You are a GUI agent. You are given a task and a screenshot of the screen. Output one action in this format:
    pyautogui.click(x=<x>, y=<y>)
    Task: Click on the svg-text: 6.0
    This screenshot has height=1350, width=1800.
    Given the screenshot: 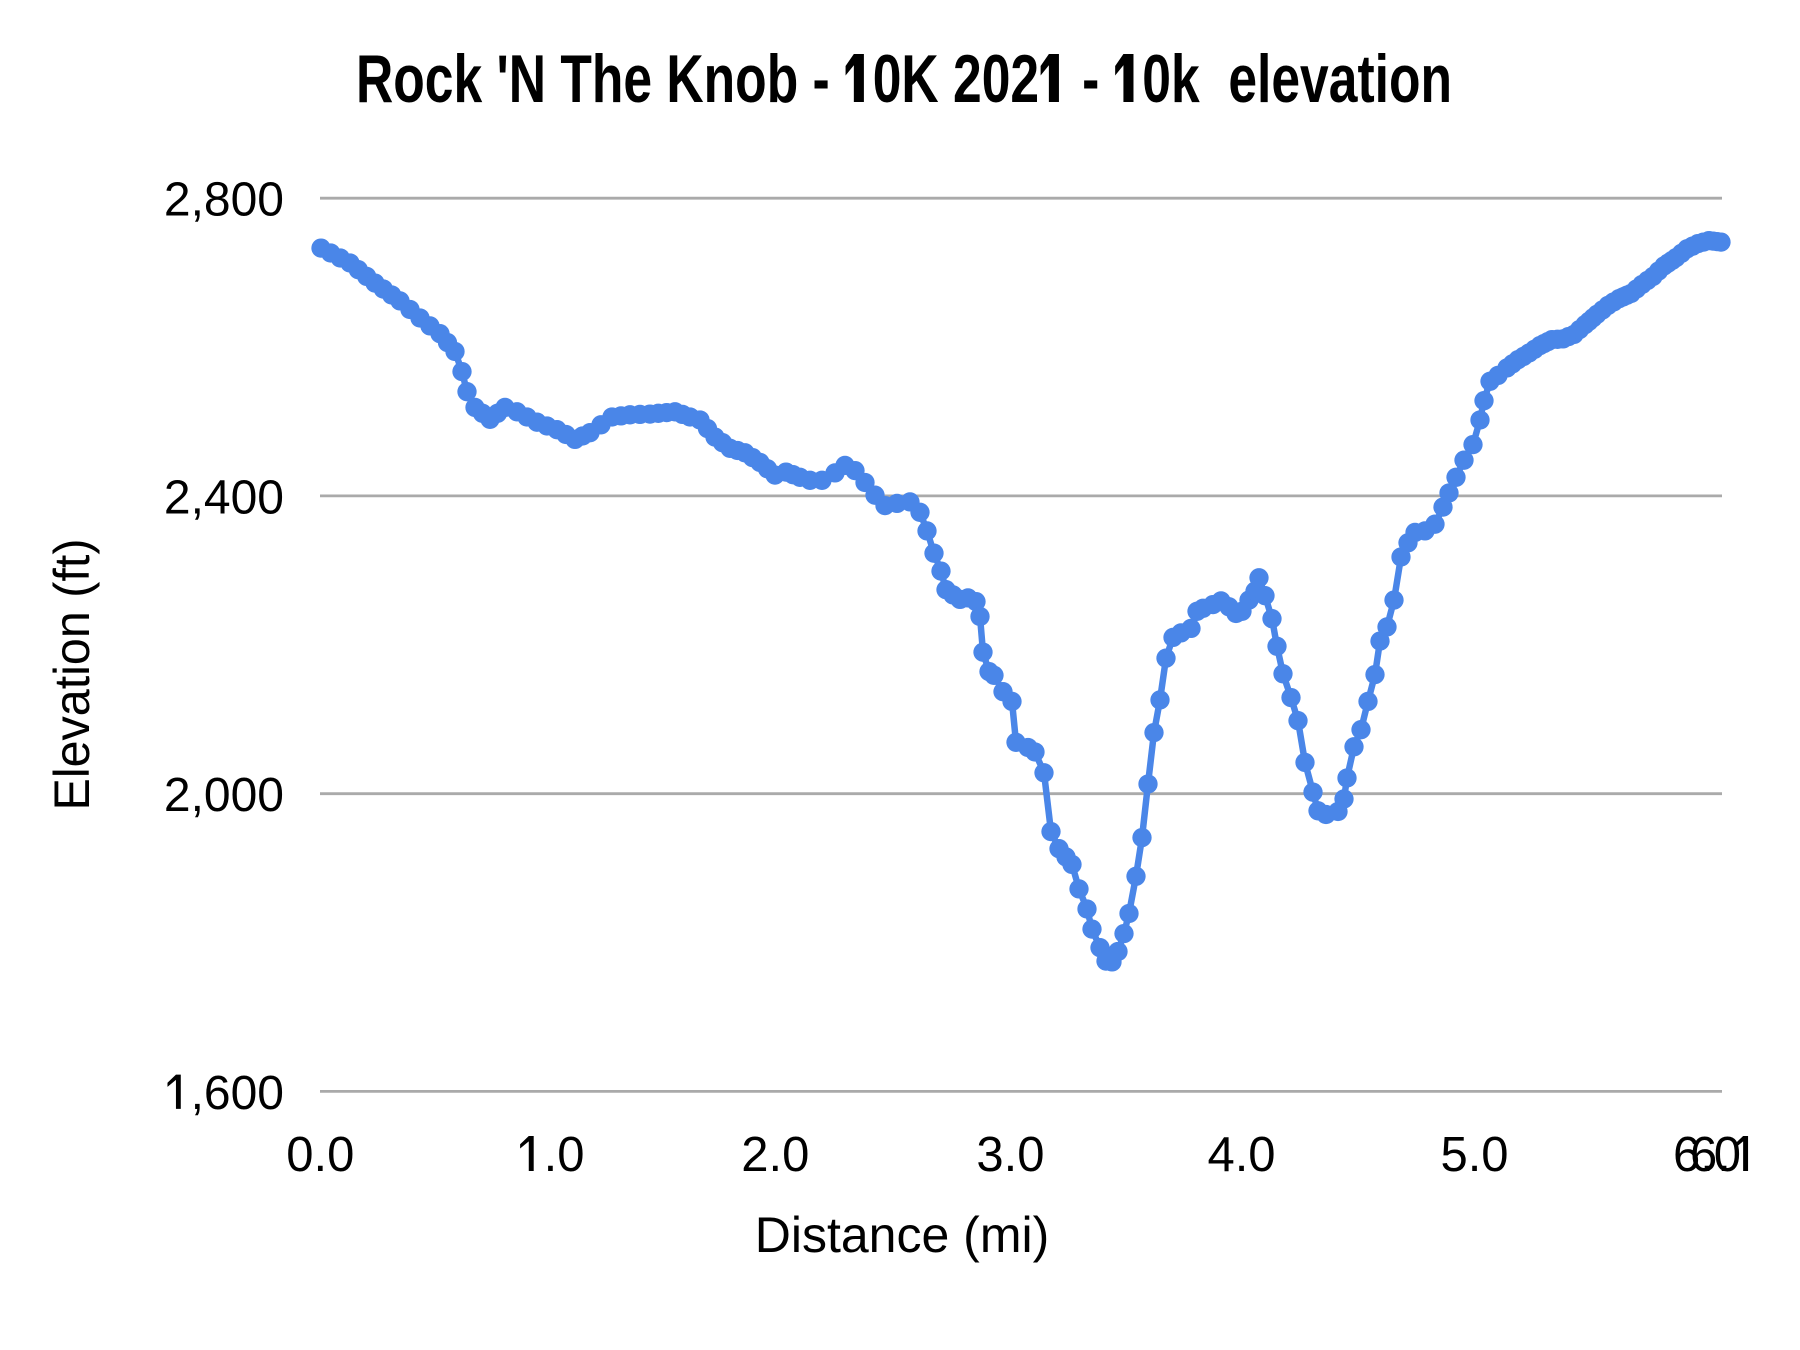 What is the action you would take?
    pyautogui.click(x=1707, y=1155)
    